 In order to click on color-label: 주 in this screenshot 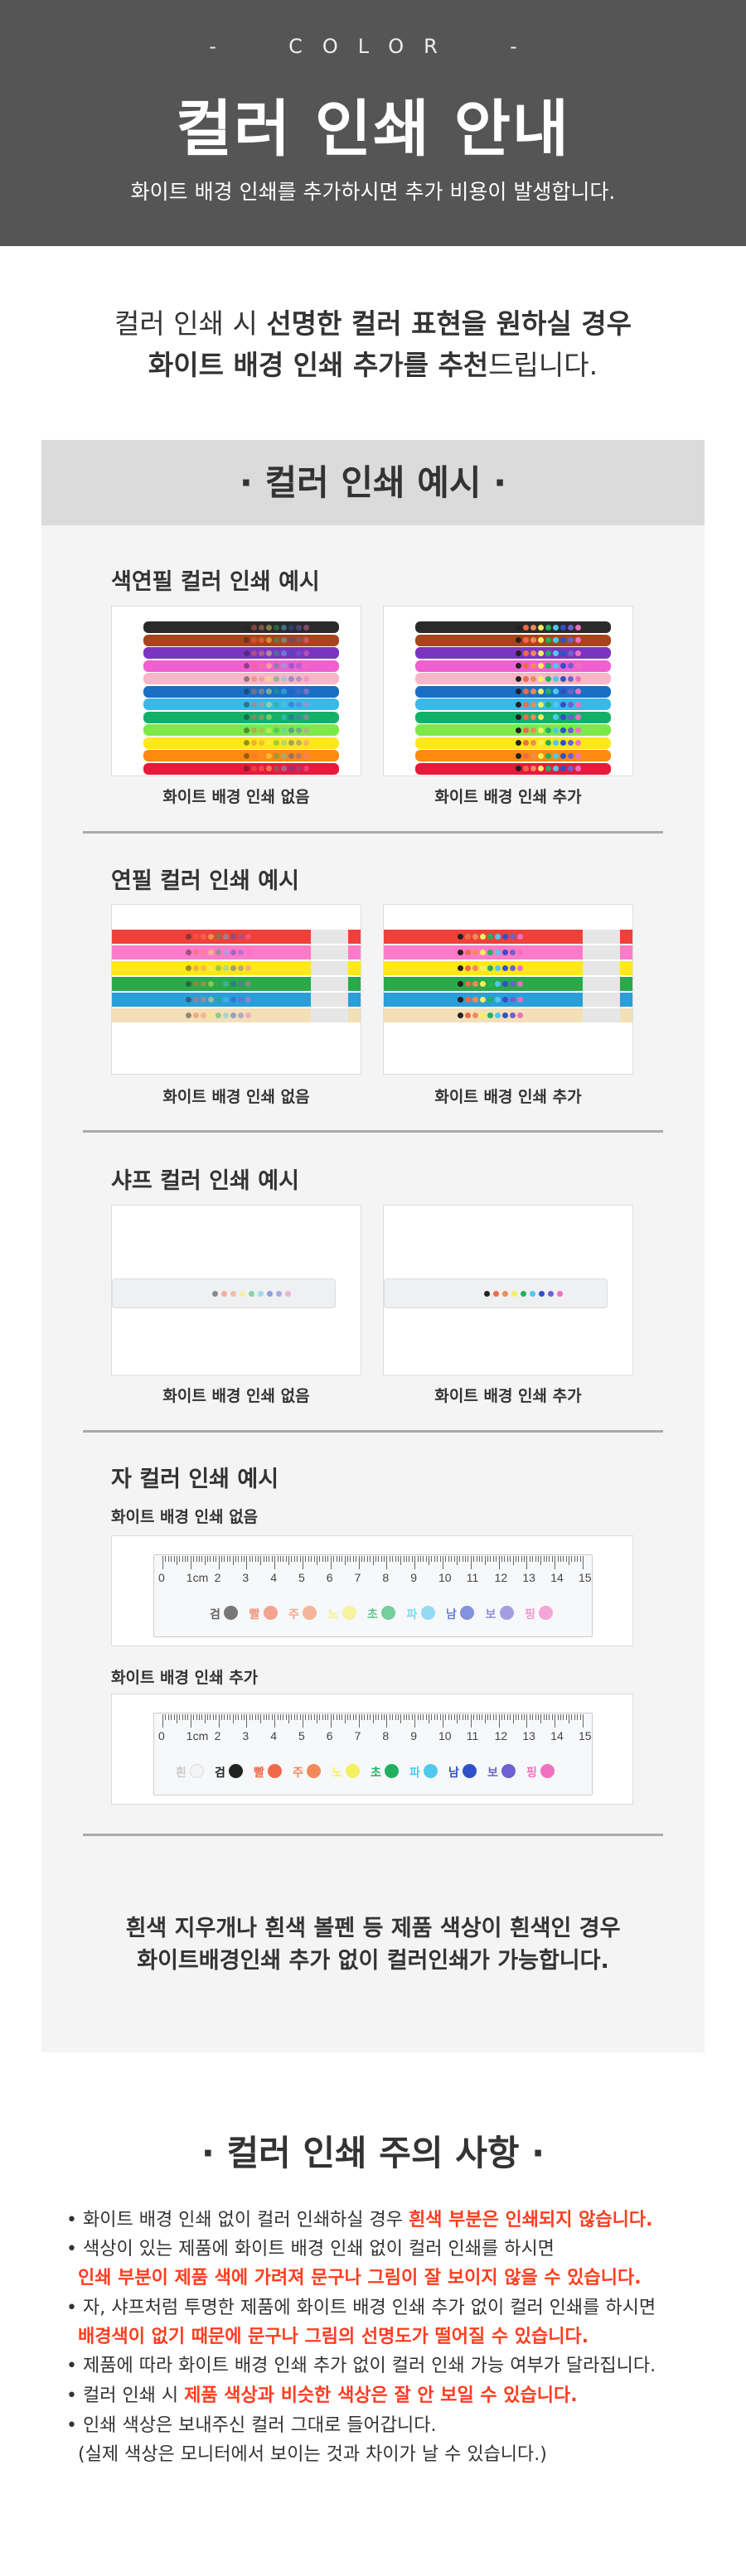, I will do `click(293, 1614)`.